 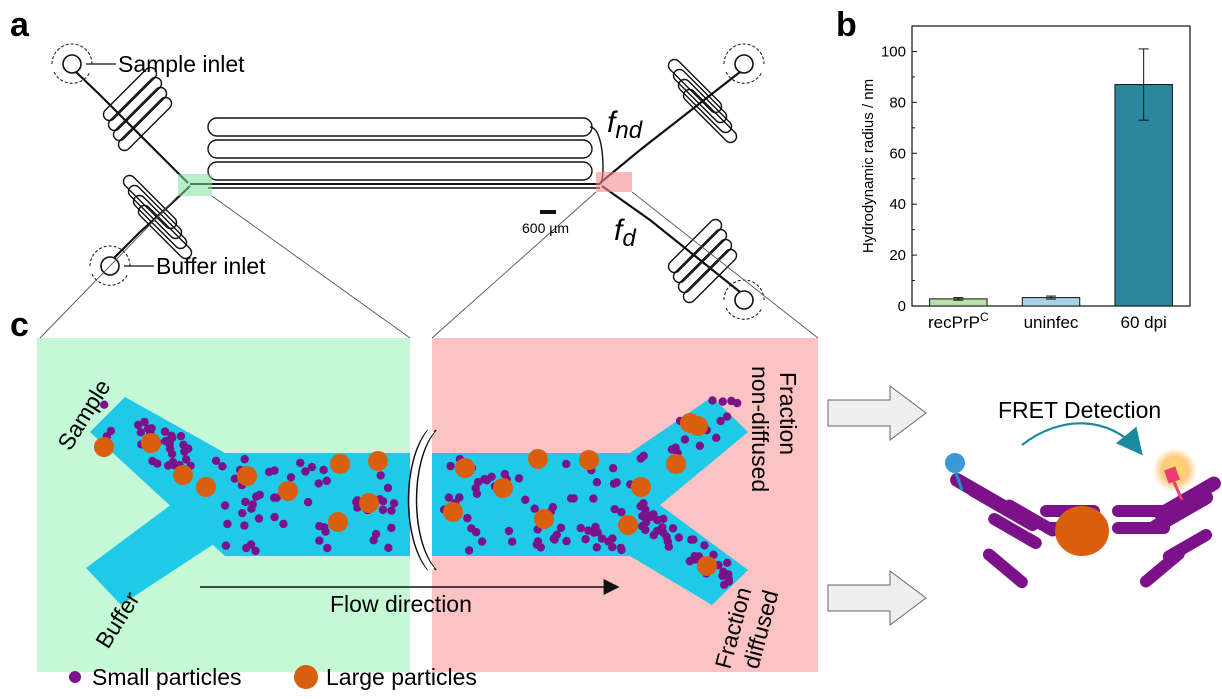 What do you see at coordinates (897, 255) in the screenshot?
I see `y-tick-label: 20` at bounding box center [897, 255].